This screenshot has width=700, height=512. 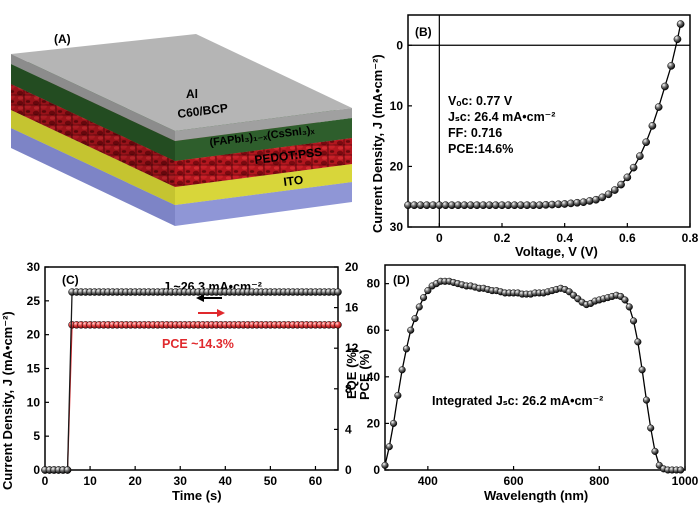 What do you see at coordinates (191, 381) in the screenshot?
I see `panel-c-j-series-line` at bounding box center [191, 381].